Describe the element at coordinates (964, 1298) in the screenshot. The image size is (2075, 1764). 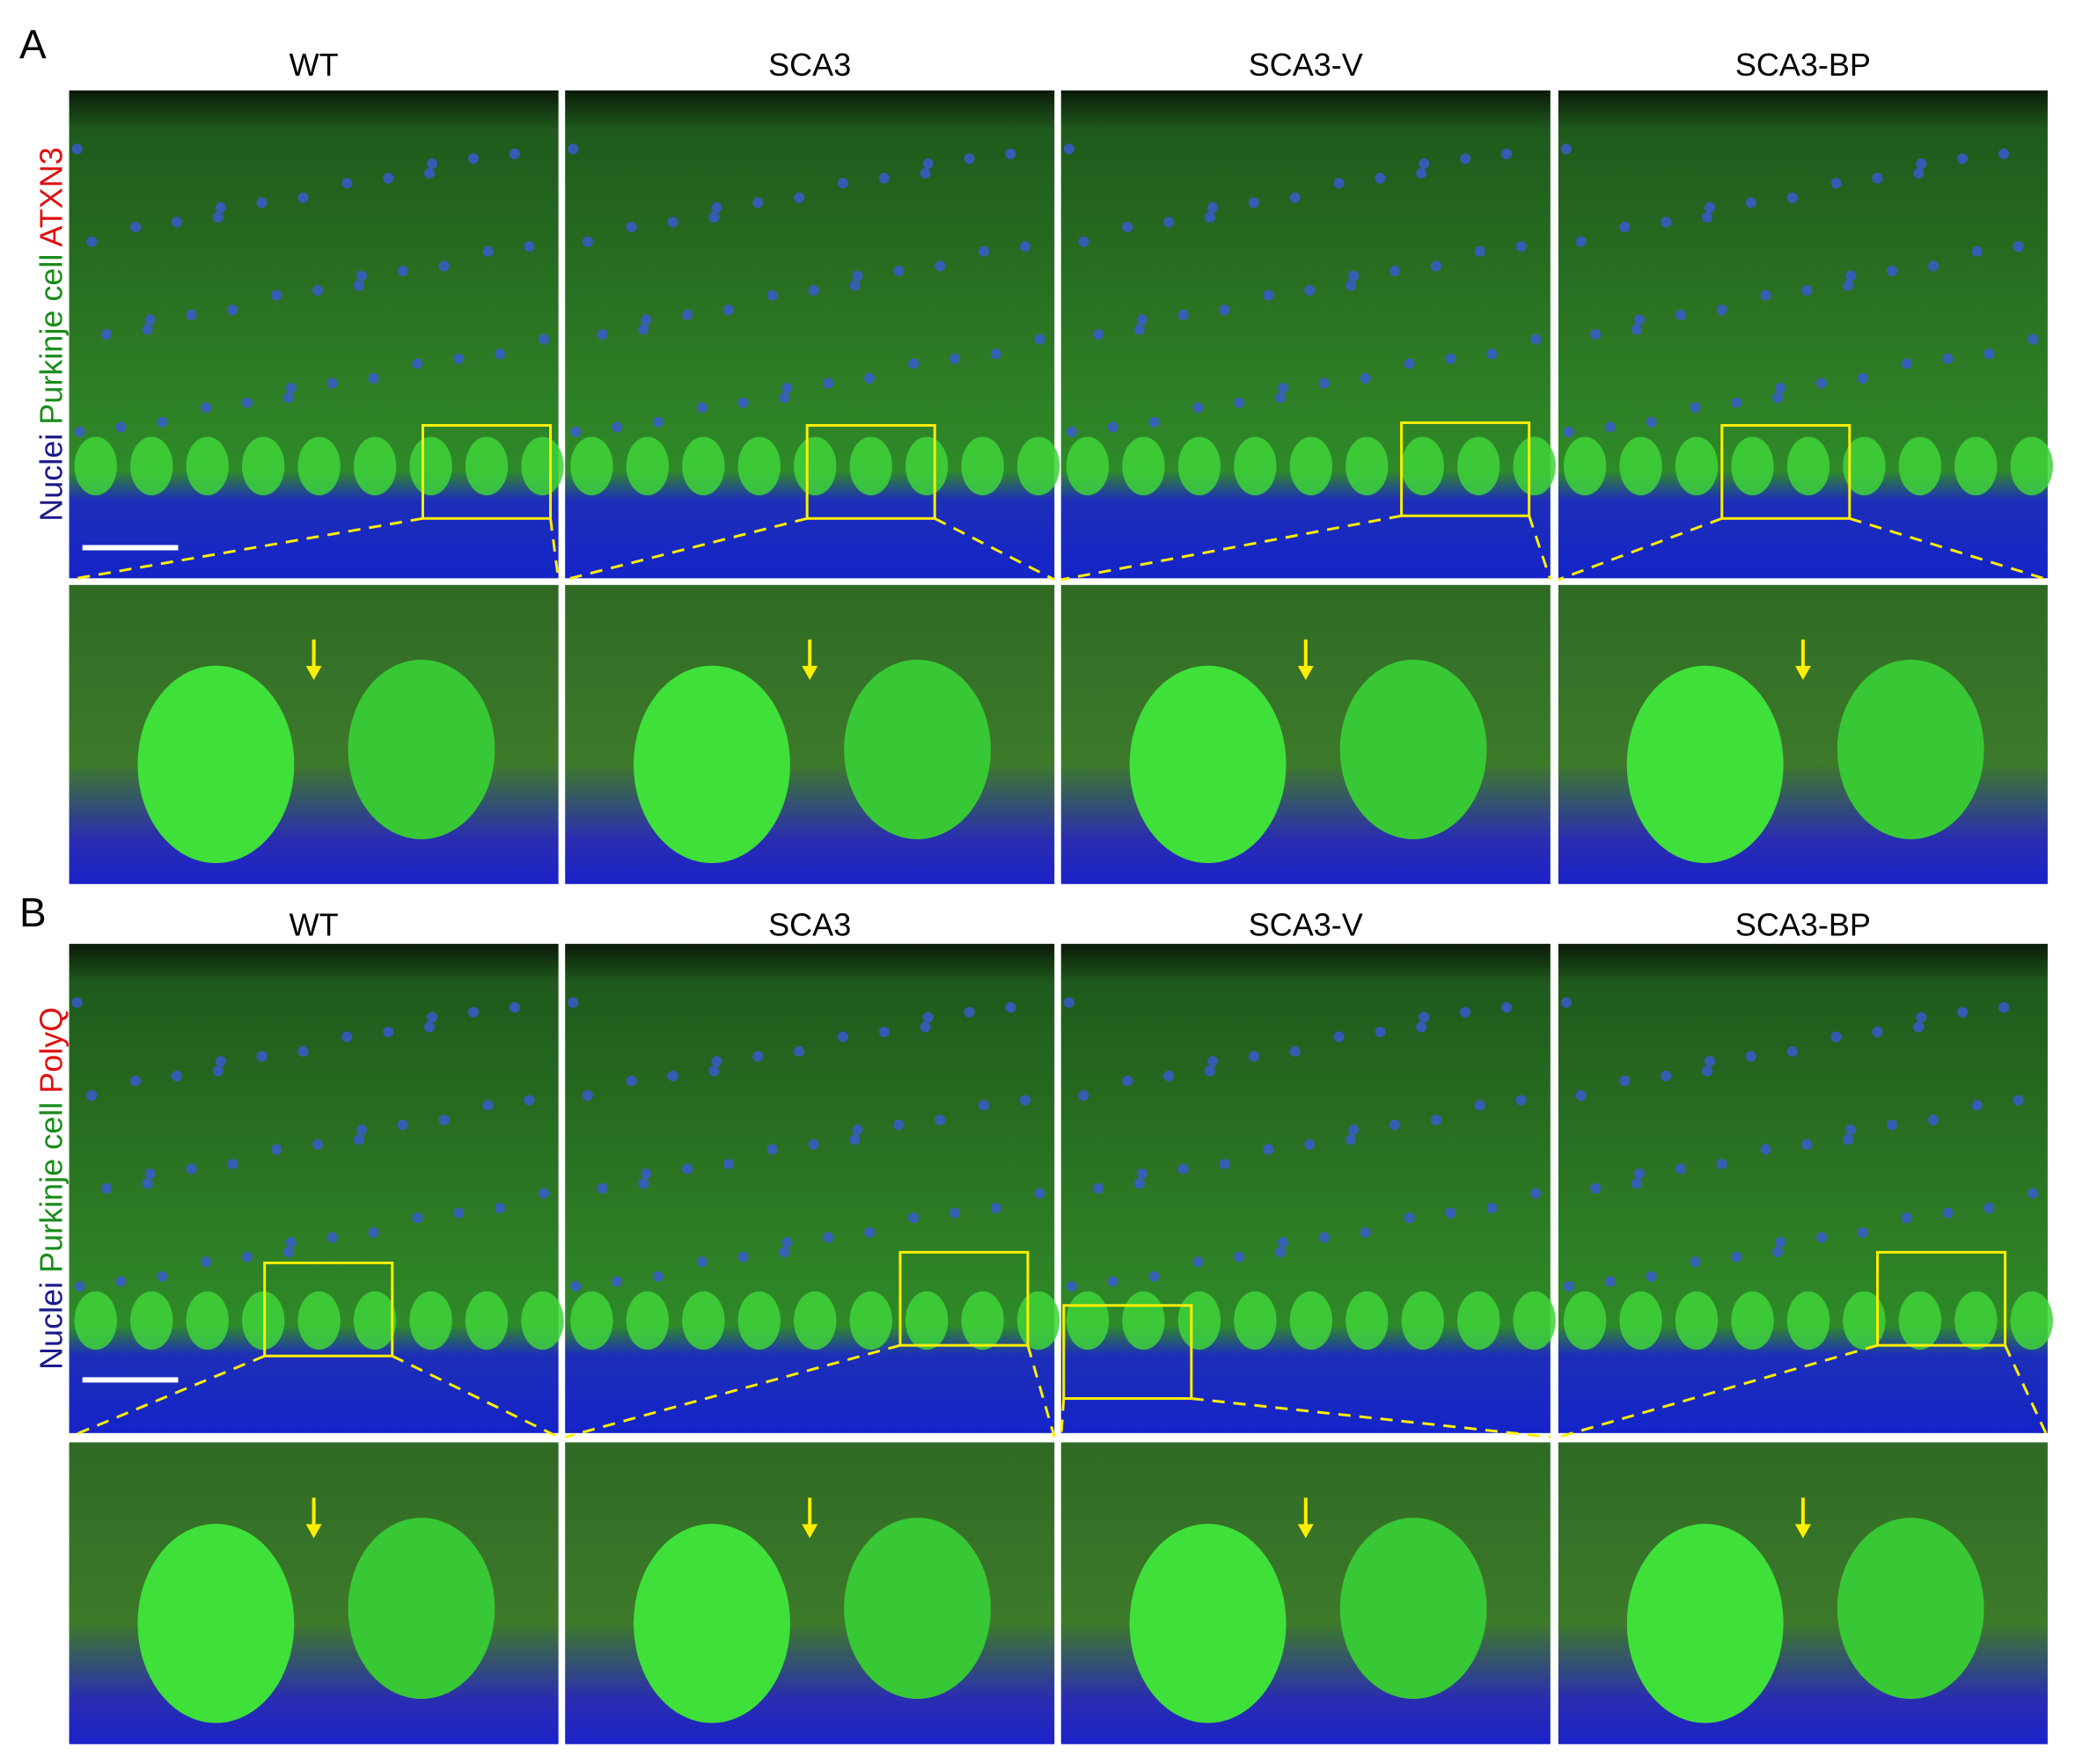
I see `zoom-box` at that location.